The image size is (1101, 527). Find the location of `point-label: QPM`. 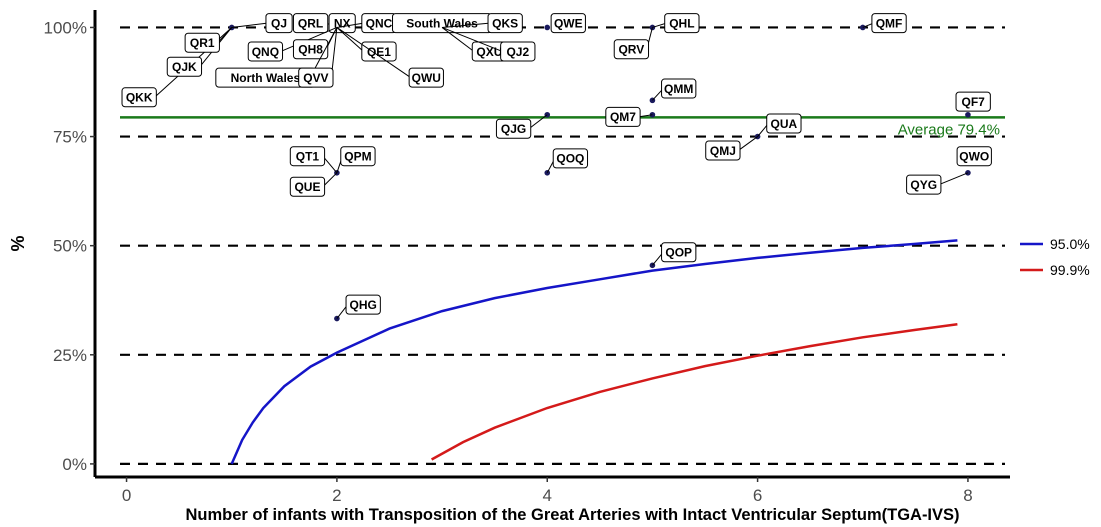

point-label: QPM is located at coordinates (356, 159).